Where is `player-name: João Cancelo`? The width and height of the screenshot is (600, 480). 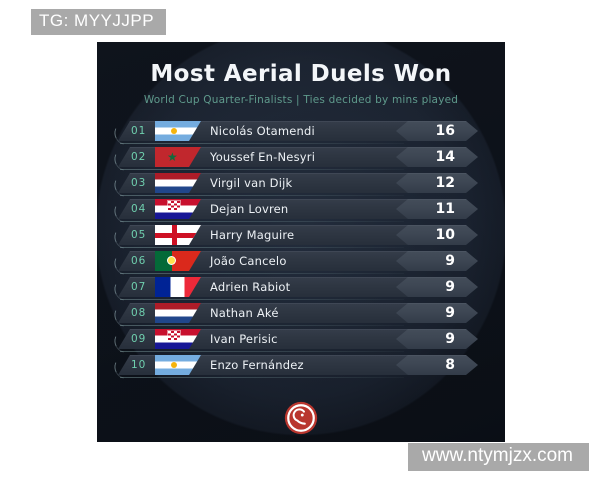 player-name: João Cancelo is located at coordinates (248, 261).